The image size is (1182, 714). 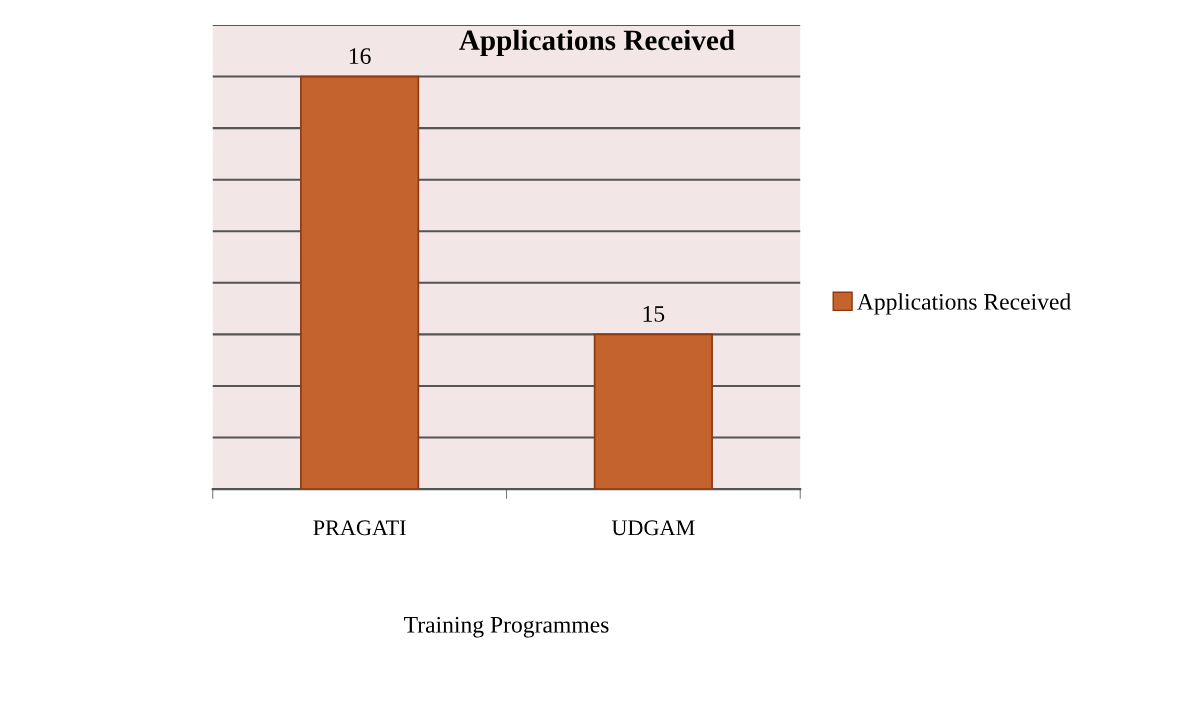 What do you see at coordinates (654, 314) in the screenshot?
I see `data-label: 15` at bounding box center [654, 314].